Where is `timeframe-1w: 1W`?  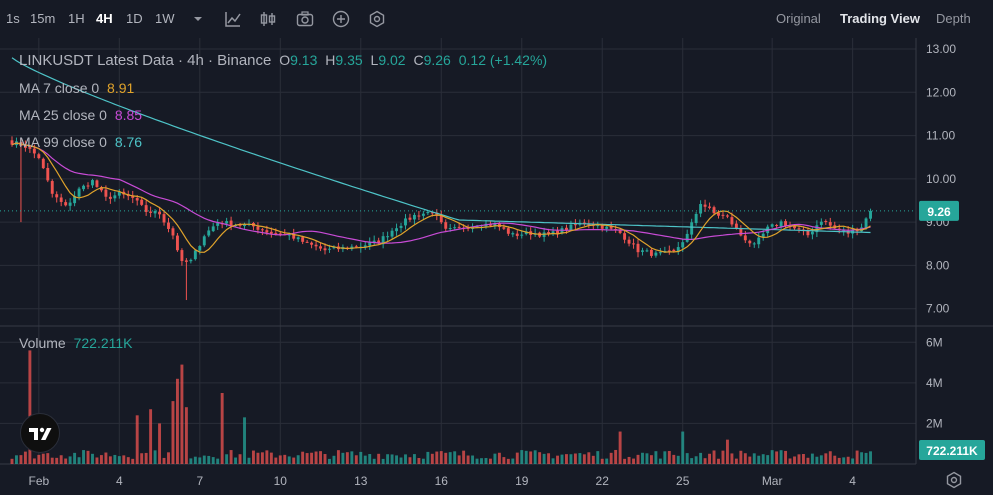
timeframe-1w: 1W is located at coordinates (165, 18).